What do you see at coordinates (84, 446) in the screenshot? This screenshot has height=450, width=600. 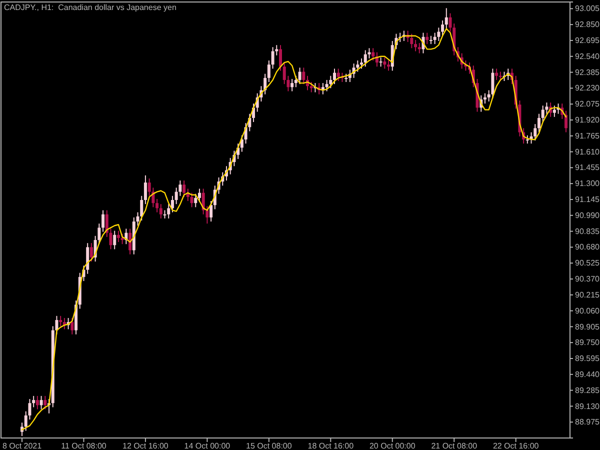 I see `x-tick-label: 11 Oct 08:00` at bounding box center [84, 446].